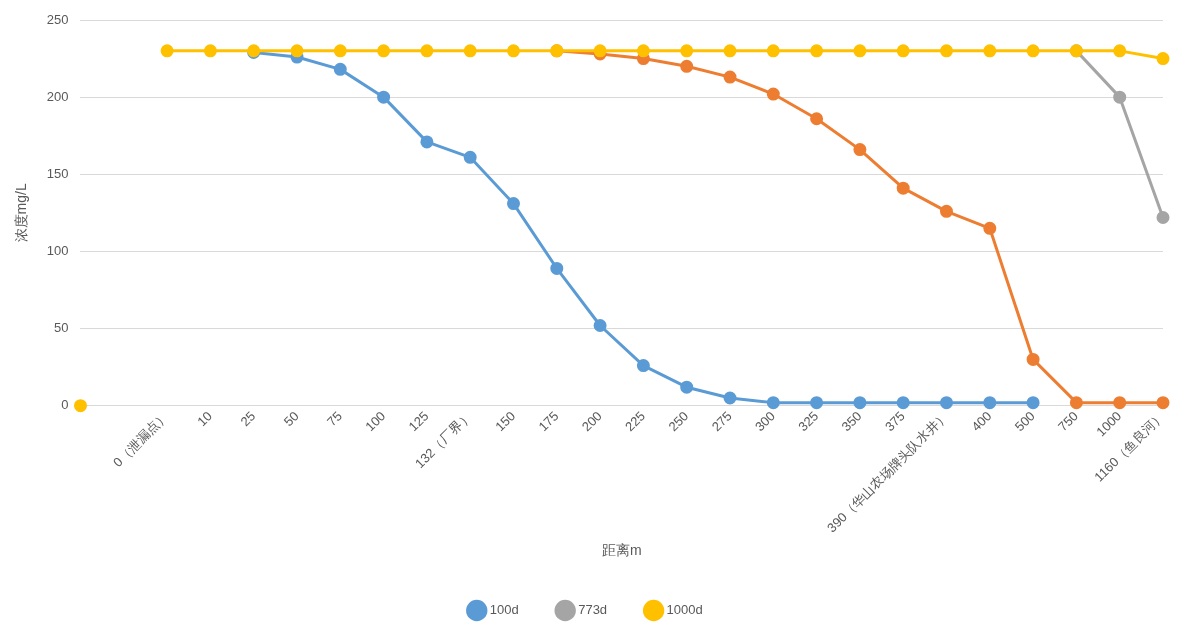 The width and height of the screenshot is (1183, 637). Describe the element at coordinates (418, 421) in the screenshot. I see `x-tick-label: 125` at that location.